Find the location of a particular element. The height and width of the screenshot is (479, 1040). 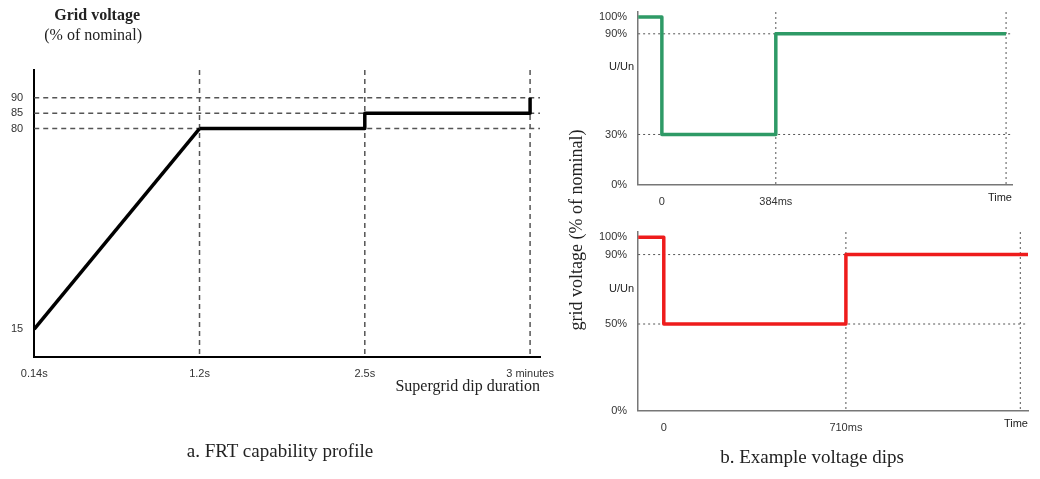

x-tick-label: 3 minutes is located at coordinates (530, 373).